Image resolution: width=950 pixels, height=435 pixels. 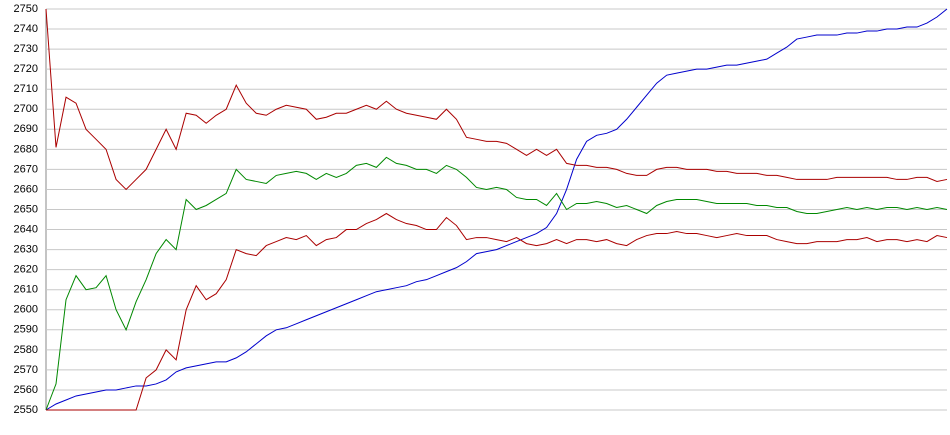 What do you see at coordinates (26, 209) in the screenshot?
I see `y-tick-label: 2650` at bounding box center [26, 209].